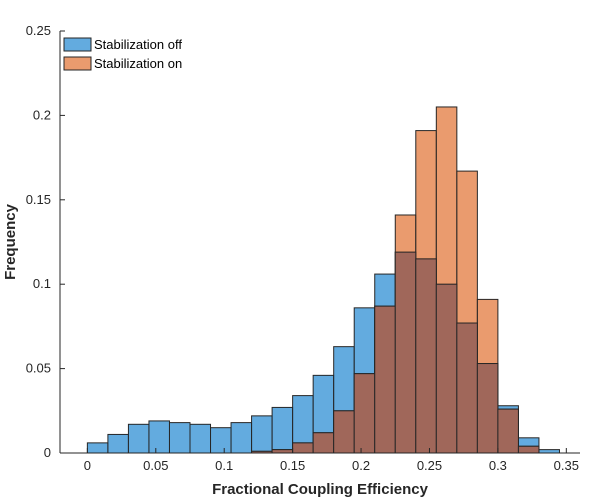 Image resolution: width=598 pixels, height=500 pixels. What do you see at coordinates (361, 465) in the screenshot?
I see `x-tick-label: 0.2` at bounding box center [361, 465].